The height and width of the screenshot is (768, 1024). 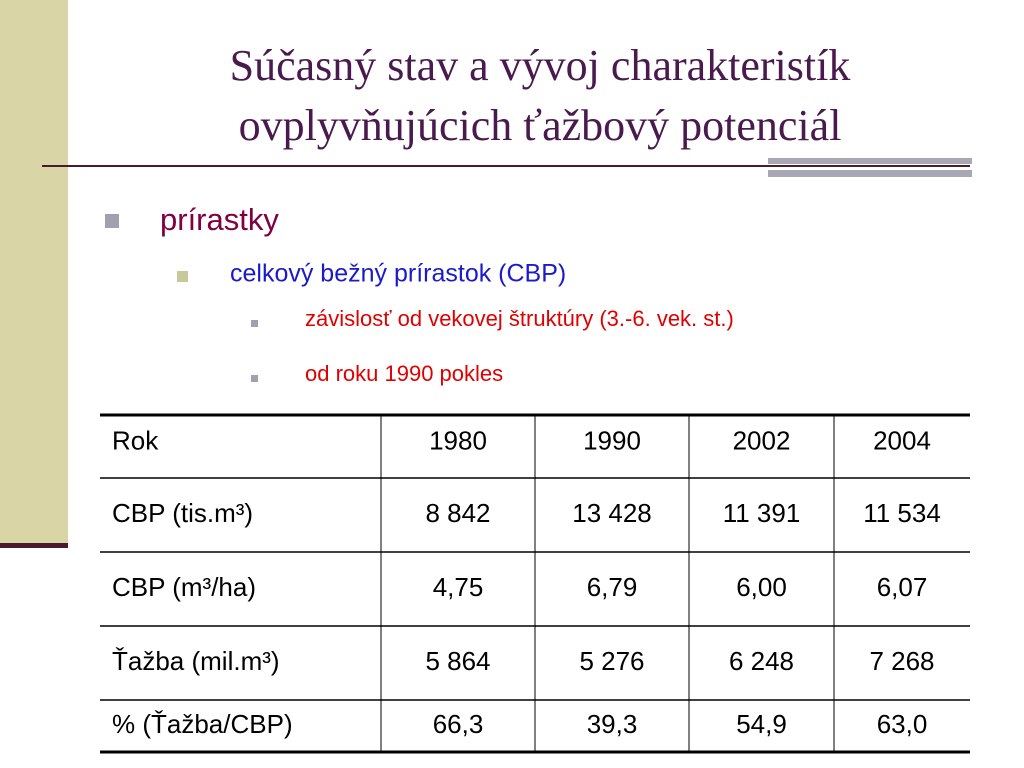 What do you see at coordinates (398, 274) in the screenshot?
I see `bullet-text: celkový bežný prírastok (CBP)` at bounding box center [398, 274].